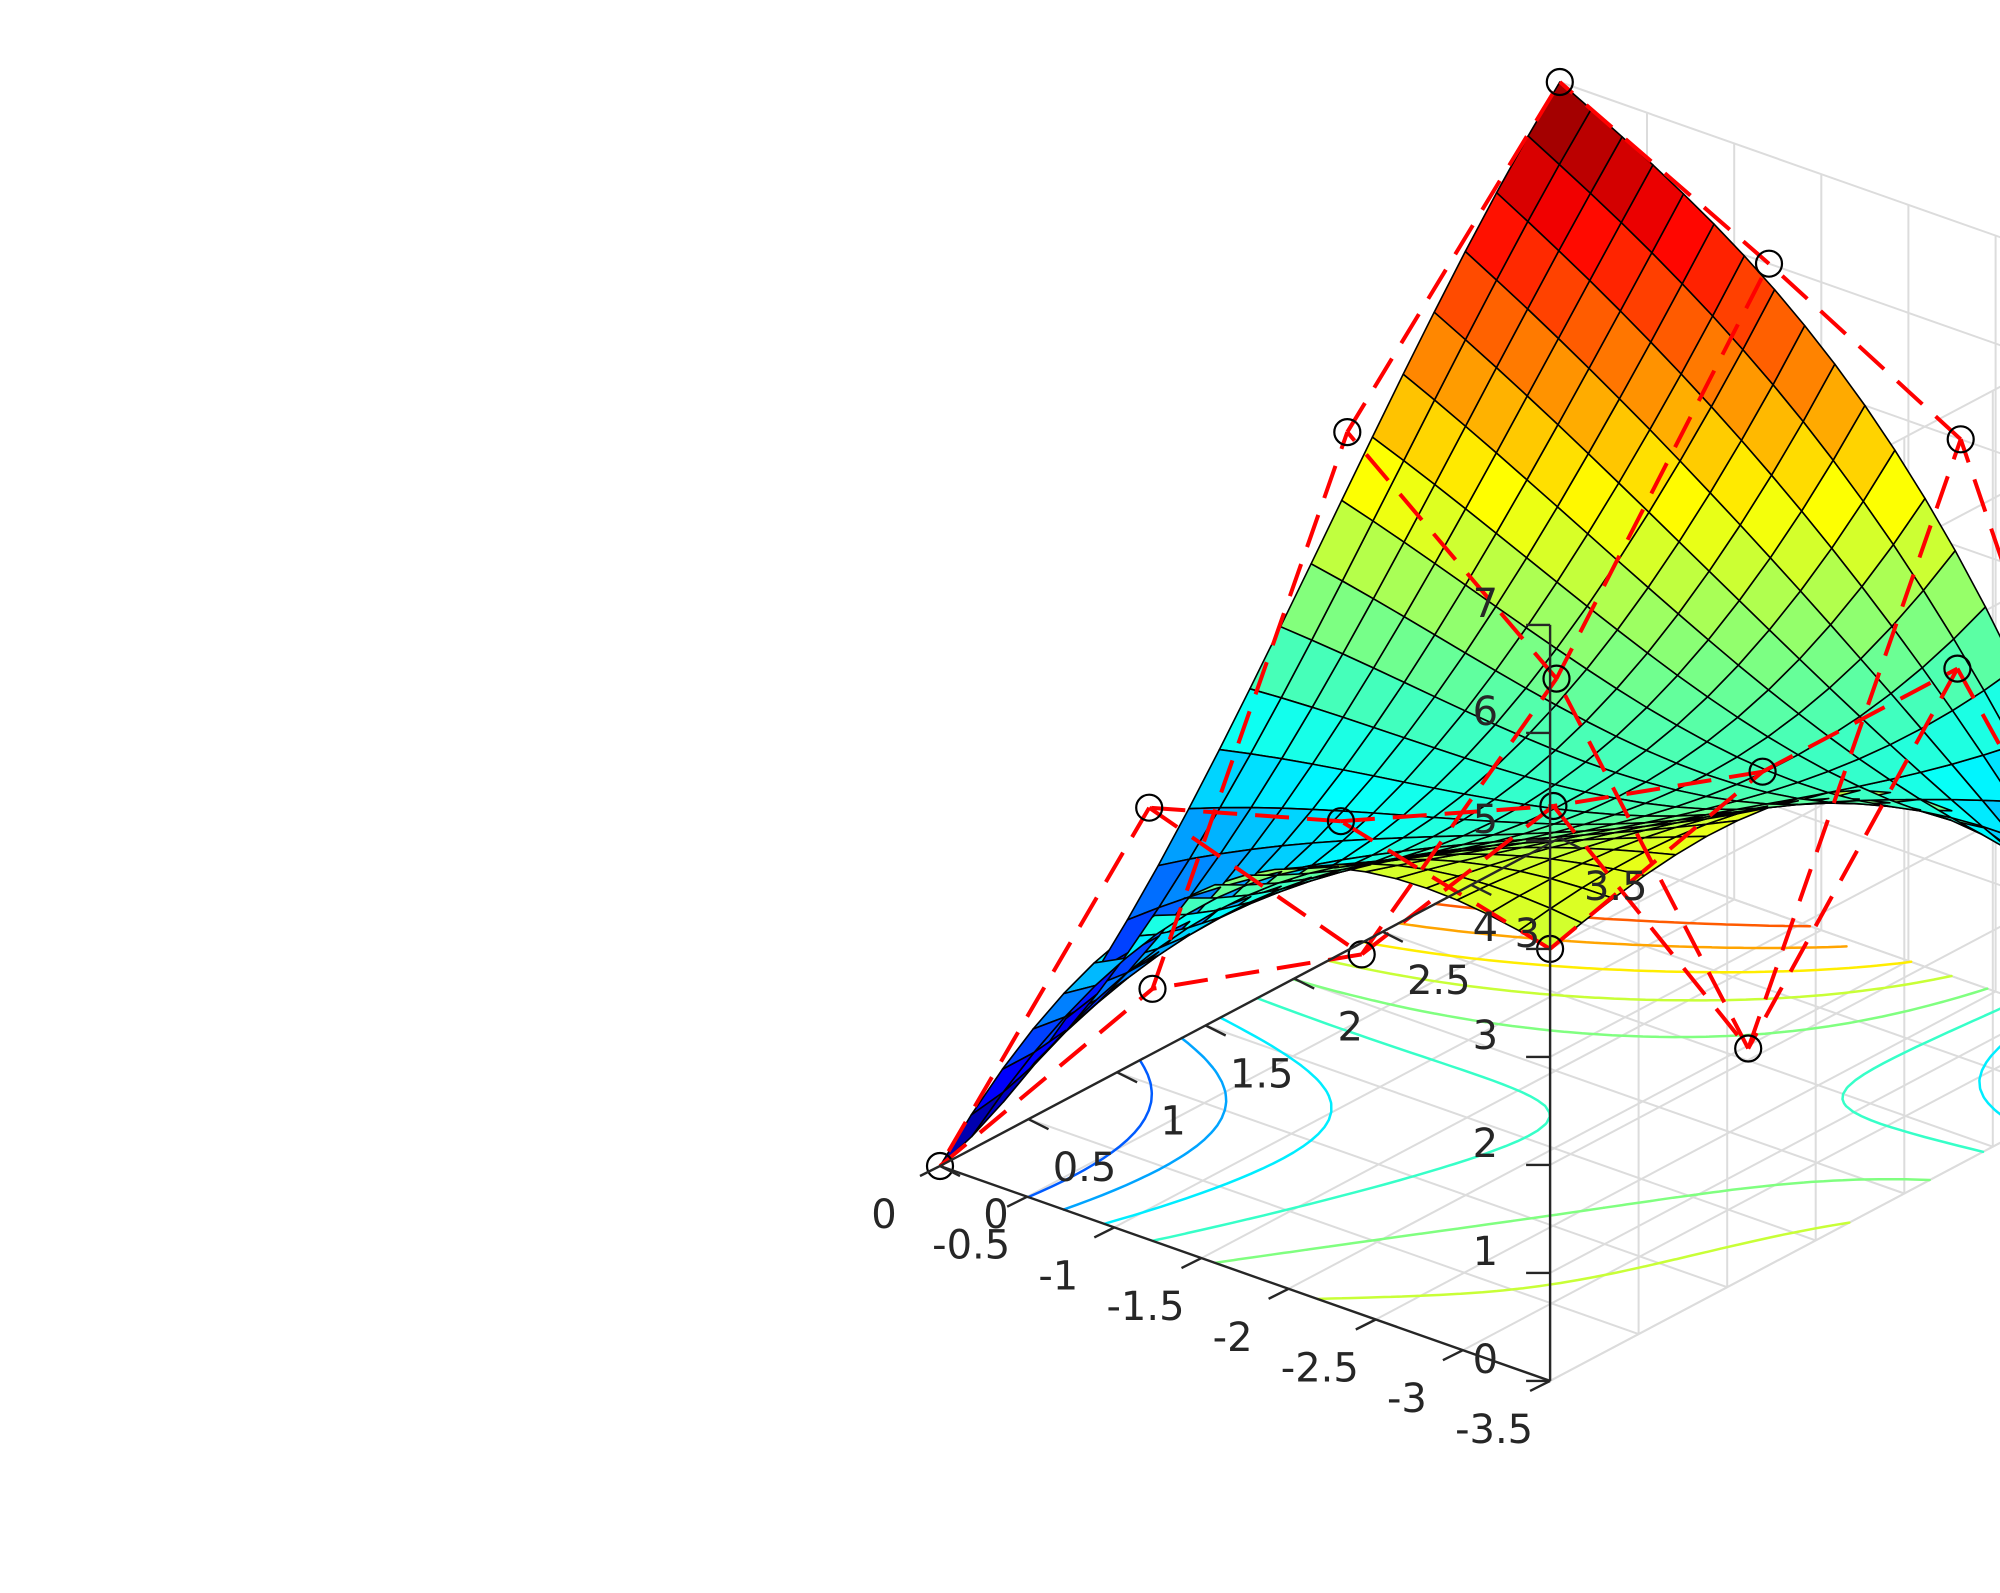 The image size is (2000, 1593). Describe the element at coordinates (1058, 1276) in the screenshot. I see `x-tick-label: -1` at that location.